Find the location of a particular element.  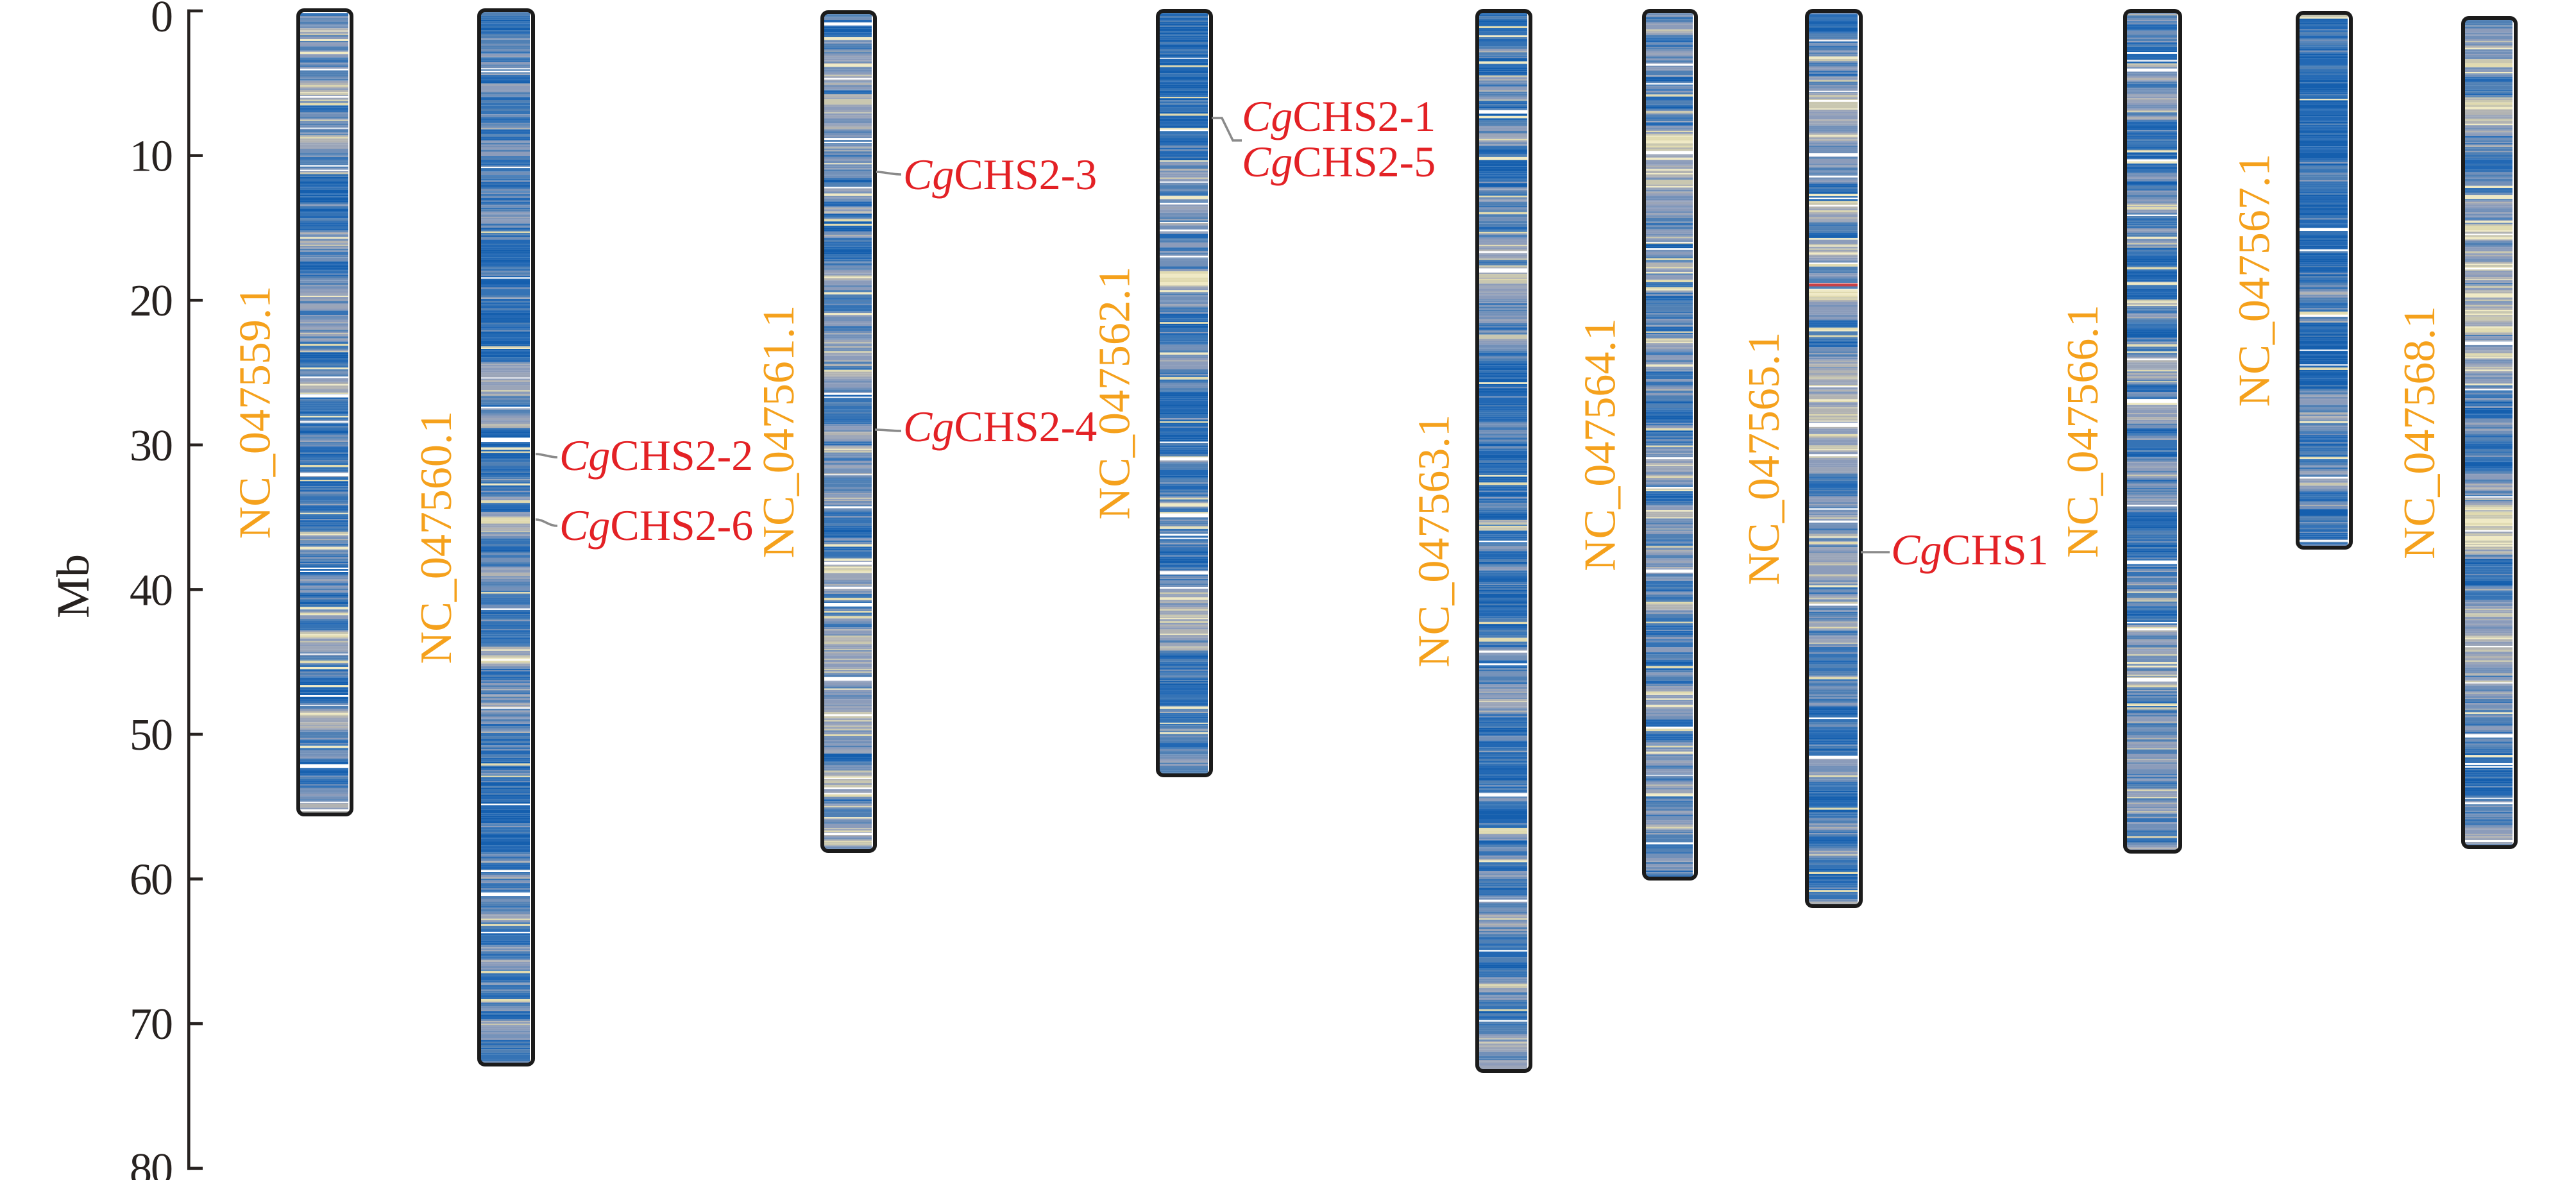

svg-text: 30 is located at coordinates (151, 446).